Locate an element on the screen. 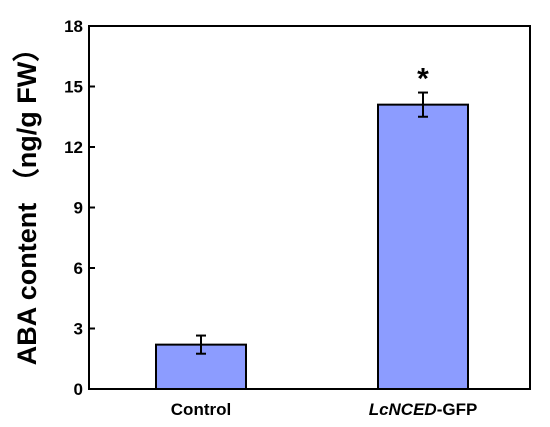 The height and width of the screenshot is (427, 550). significance-marker: * is located at coordinates (423, 79).